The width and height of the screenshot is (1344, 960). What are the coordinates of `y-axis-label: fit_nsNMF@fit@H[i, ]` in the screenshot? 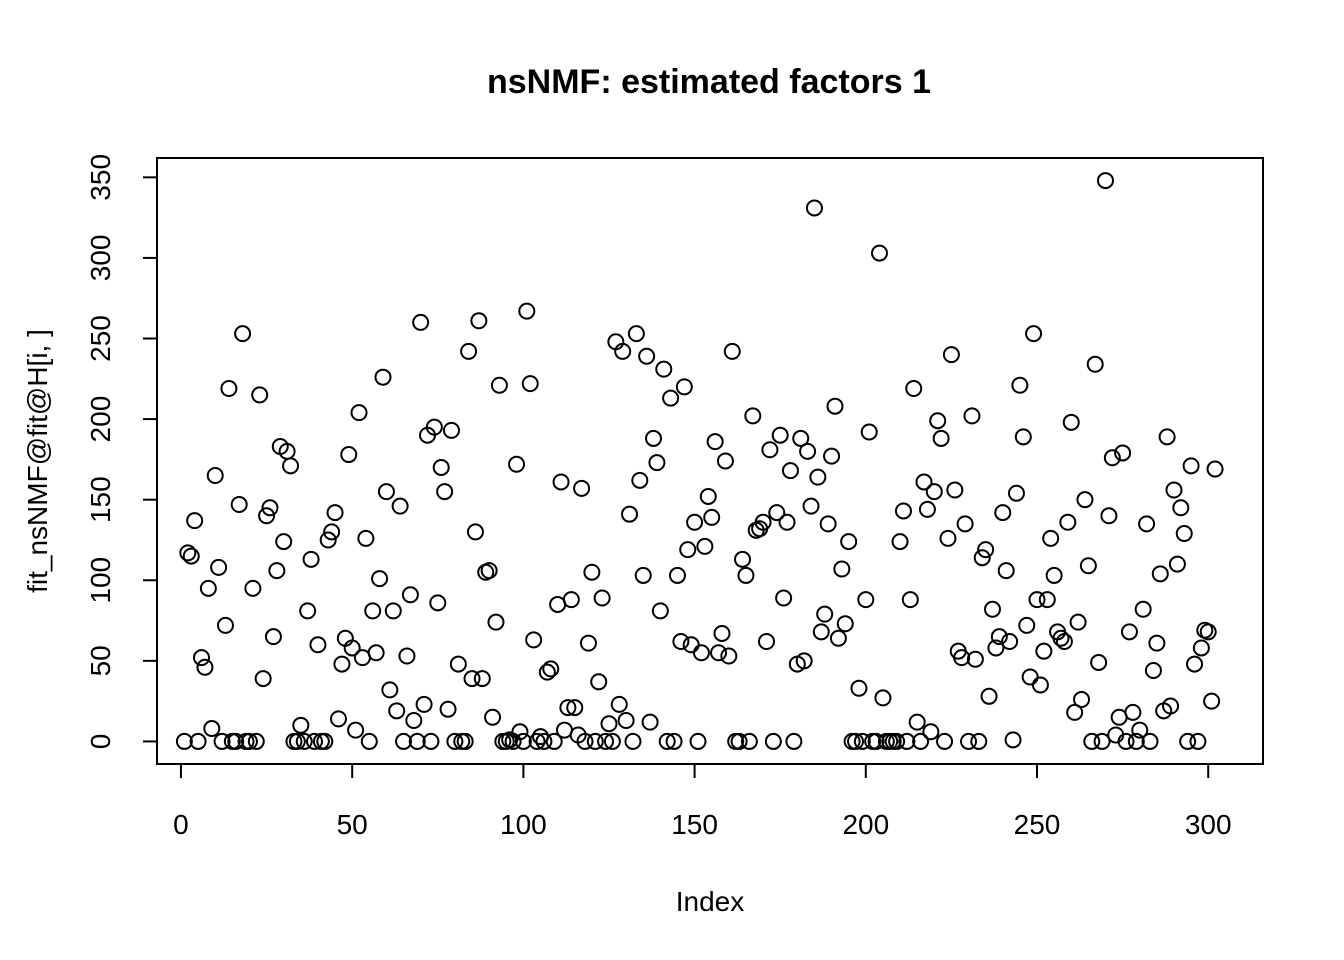 It's located at (37, 461).